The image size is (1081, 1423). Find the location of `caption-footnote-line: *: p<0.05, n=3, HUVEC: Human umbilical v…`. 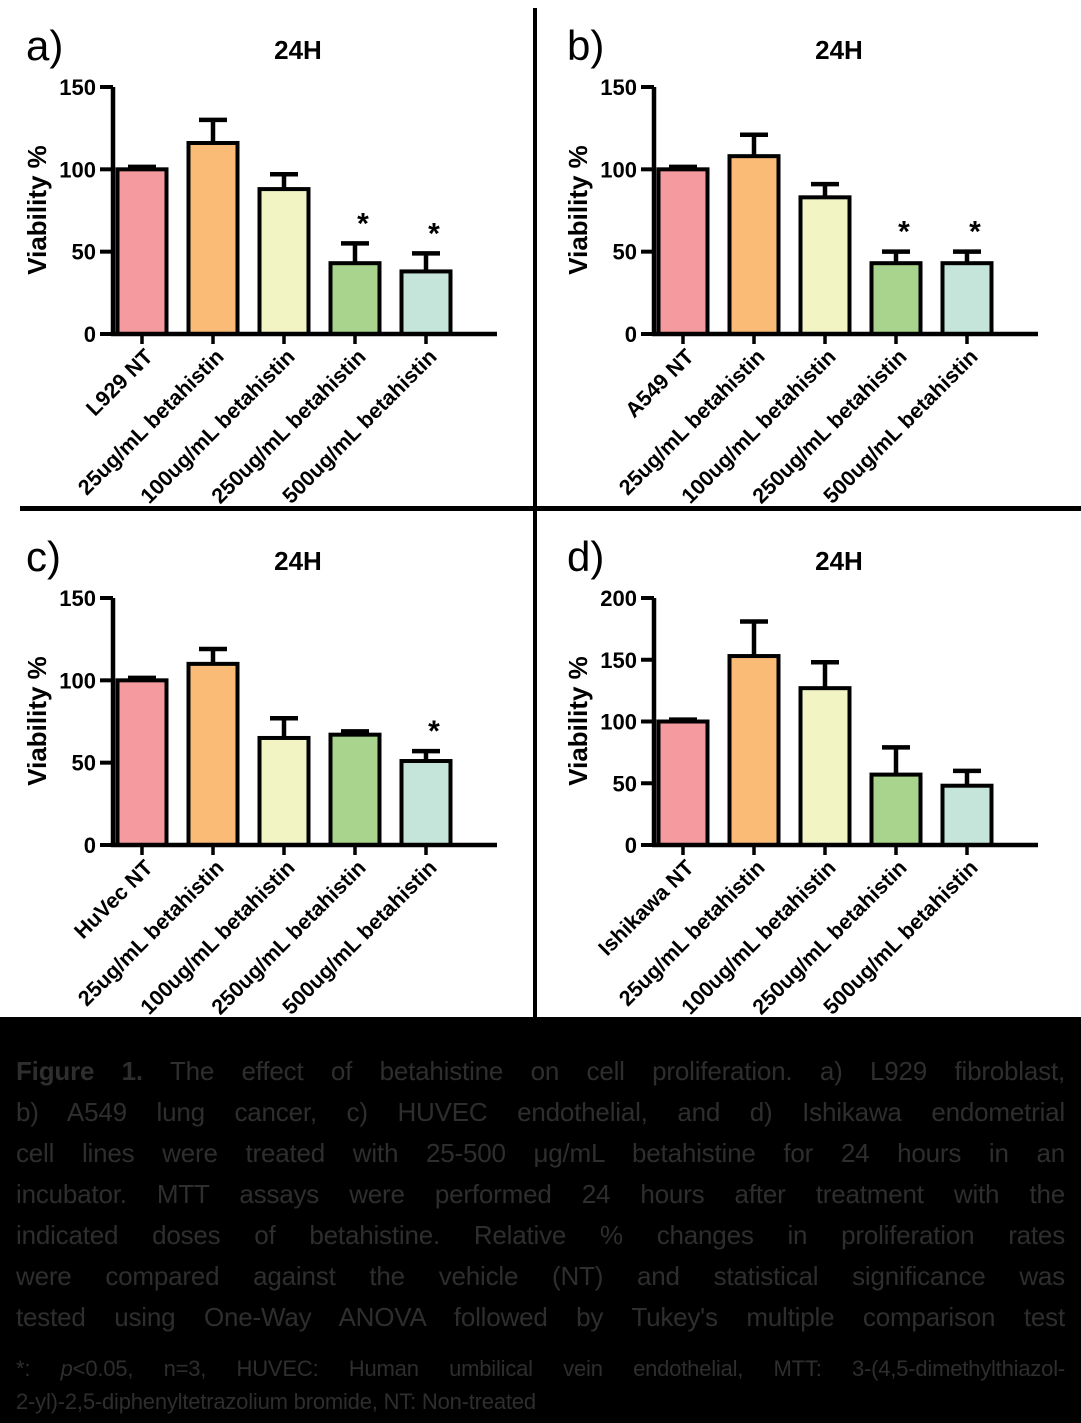

caption-footnote-line: *: p<0.05, n=3, HUVEC: Human umbilical v… is located at coordinates (540, 1368).